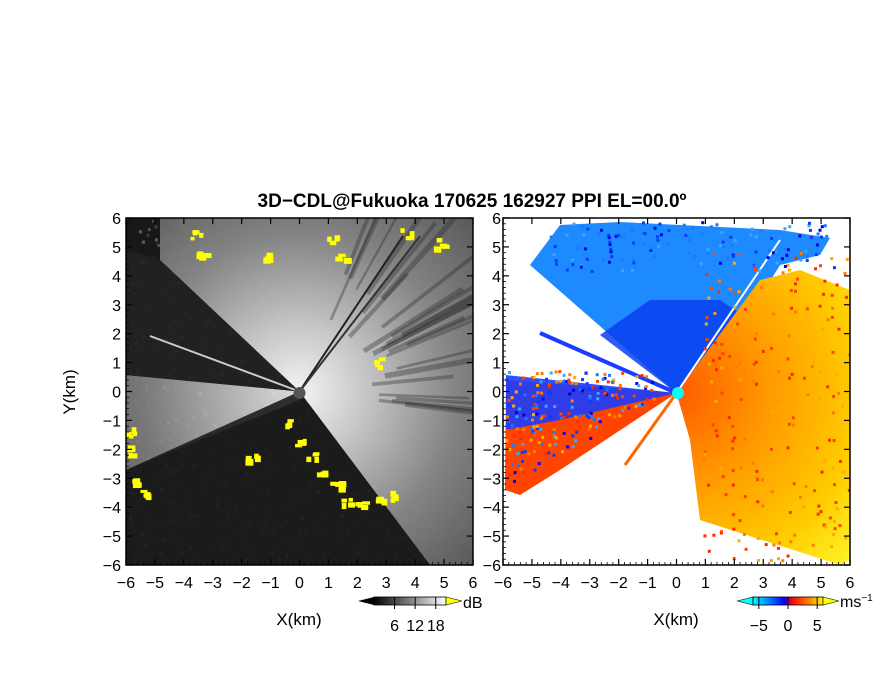 The width and height of the screenshot is (880, 685). Describe the element at coordinates (705, 583) in the screenshot. I see `x-tick-label-right: 1` at that location.